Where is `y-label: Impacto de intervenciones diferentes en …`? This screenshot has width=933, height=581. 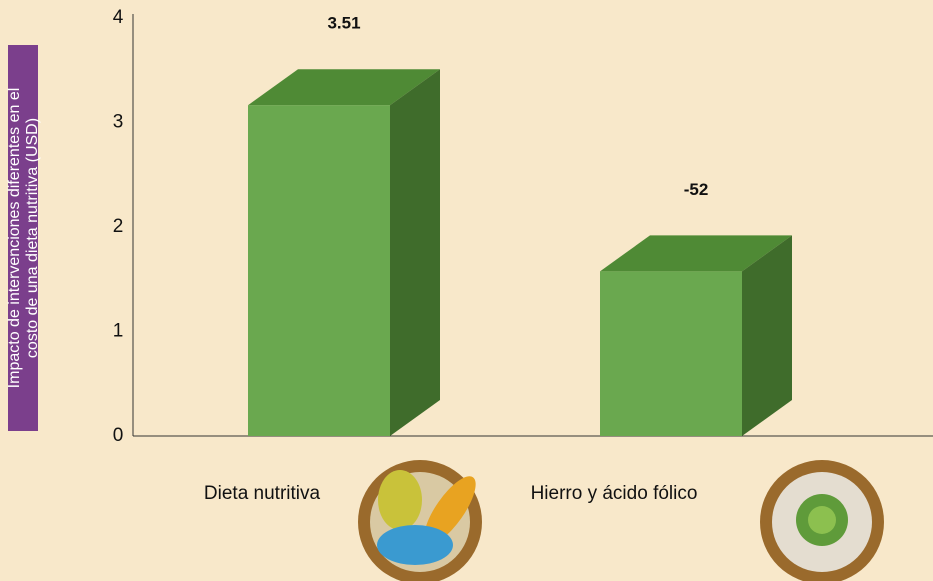
y-label: Impacto de intervenciones diferentes en … is located at coordinates (23, 238).